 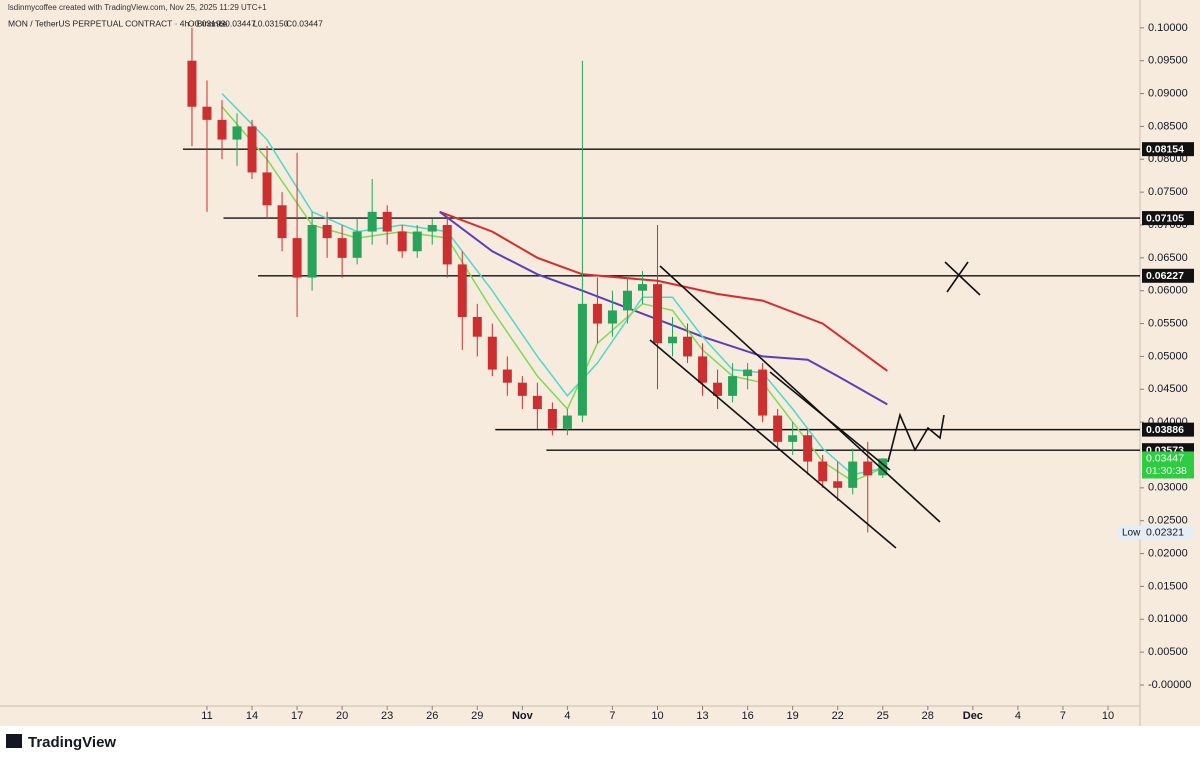 I want to click on y-tick-label: -0.00000, so click(x=1169, y=685).